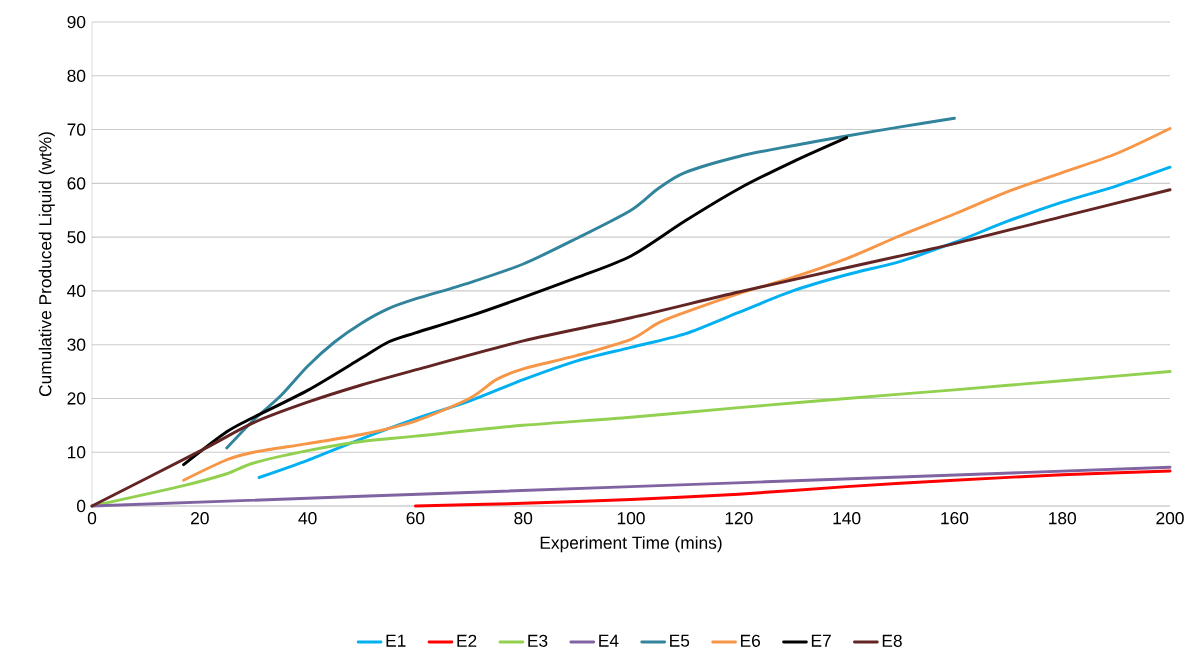  What do you see at coordinates (396, 640) in the screenshot?
I see `legend-label: E1` at bounding box center [396, 640].